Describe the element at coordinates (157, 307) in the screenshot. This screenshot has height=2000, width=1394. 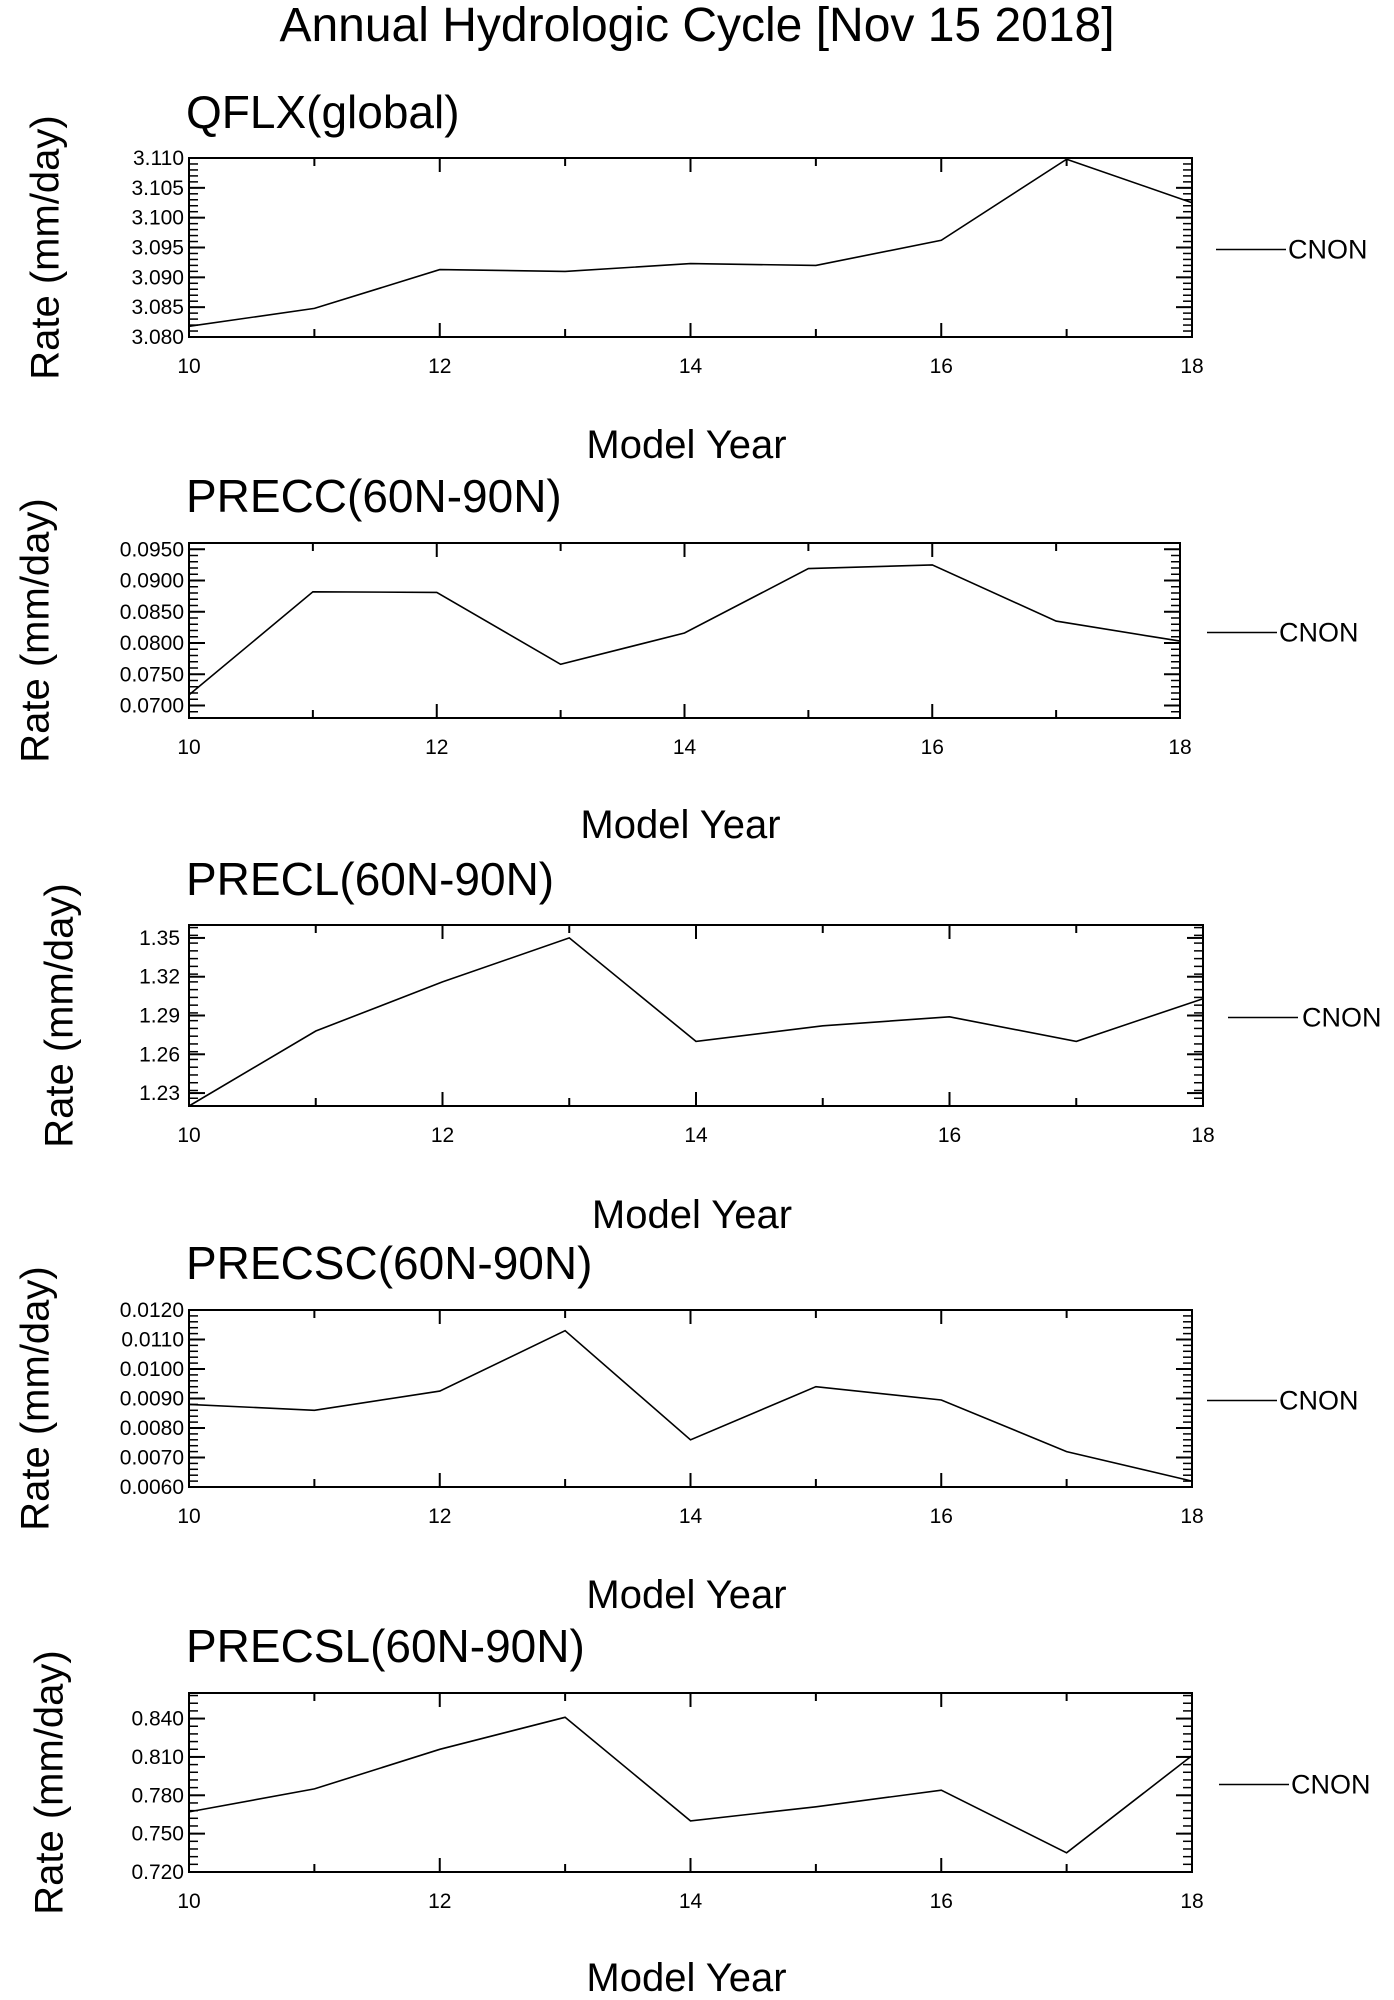
I see `y-tick-label: 3.085` at that location.